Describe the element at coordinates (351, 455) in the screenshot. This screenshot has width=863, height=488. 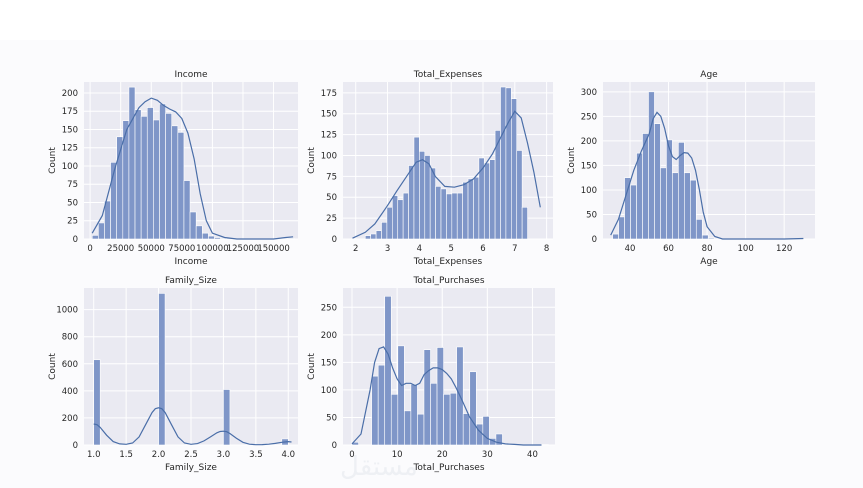
I see `x-tick-label: 0` at that location.